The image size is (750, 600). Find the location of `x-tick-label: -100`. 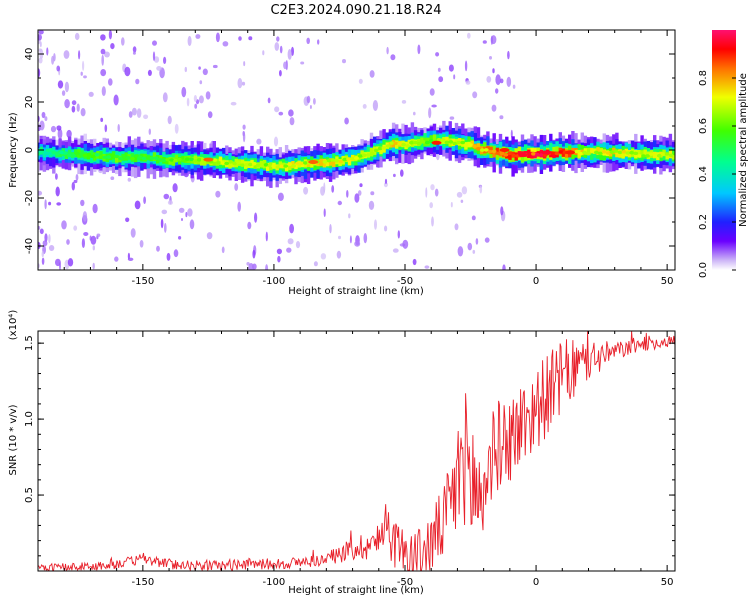

x-tick-label: -100 is located at coordinates (274, 582).